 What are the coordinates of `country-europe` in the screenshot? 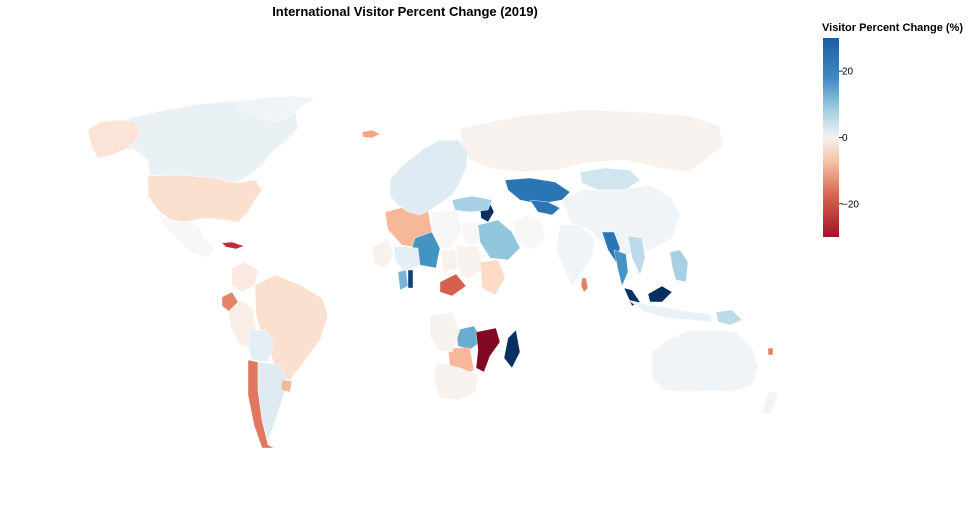 It's located at (429, 177).